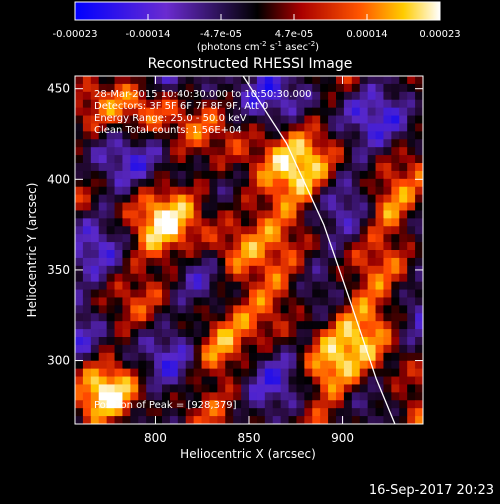 This screenshot has height=504, width=500. Describe the element at coordinates (248, 454) in the screenshot. I see `x-axis-label: Heliocentric X (arcsec)` at that location.